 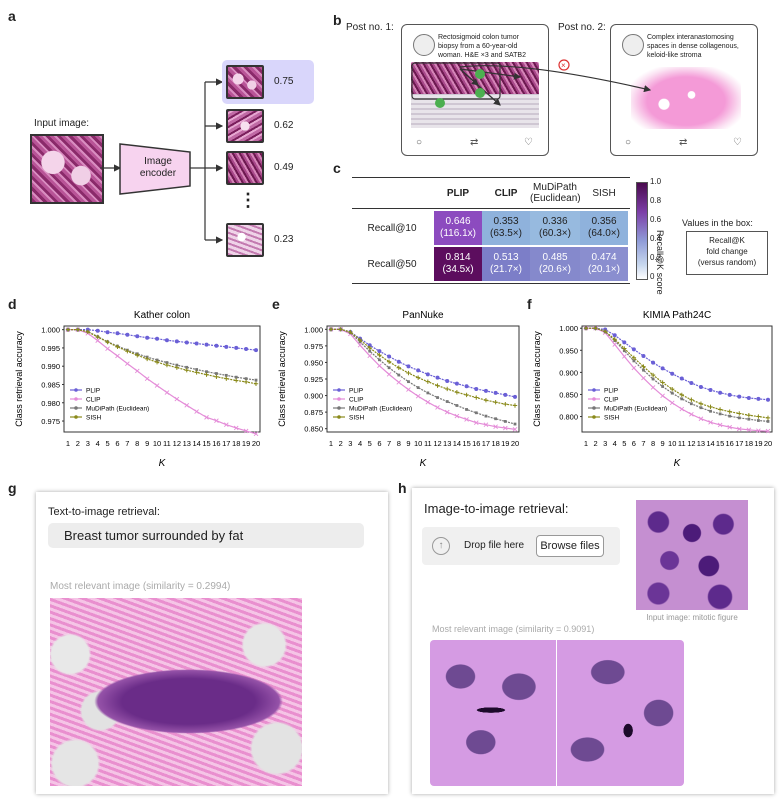 I want to click on score-1: 0.75, so click(x=284, y=81).